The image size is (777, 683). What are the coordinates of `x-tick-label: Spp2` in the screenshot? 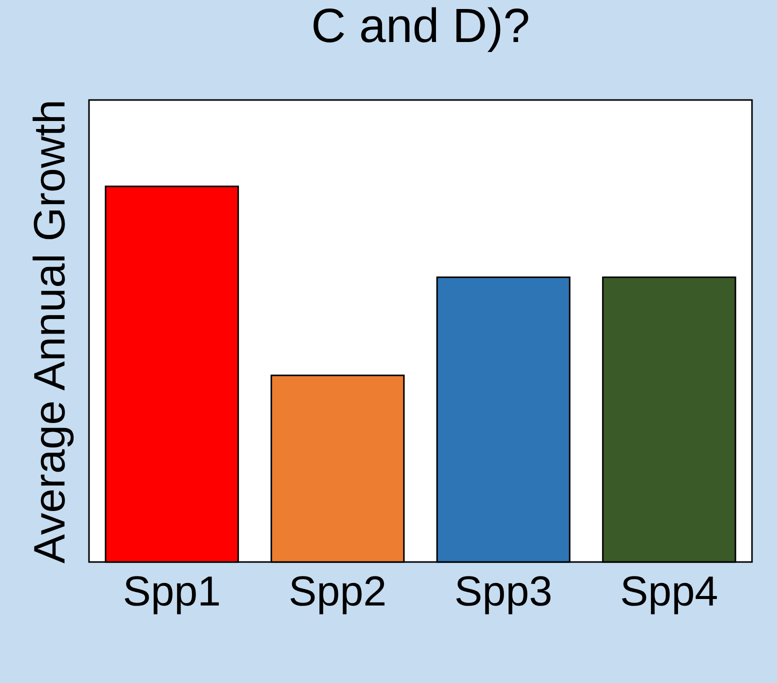 It's located at (337, 591).